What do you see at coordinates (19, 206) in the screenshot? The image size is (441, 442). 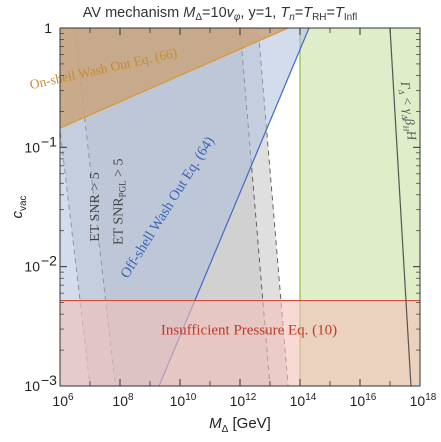 I see `y-axis-label: cvac` at bounding box center [19, 206].